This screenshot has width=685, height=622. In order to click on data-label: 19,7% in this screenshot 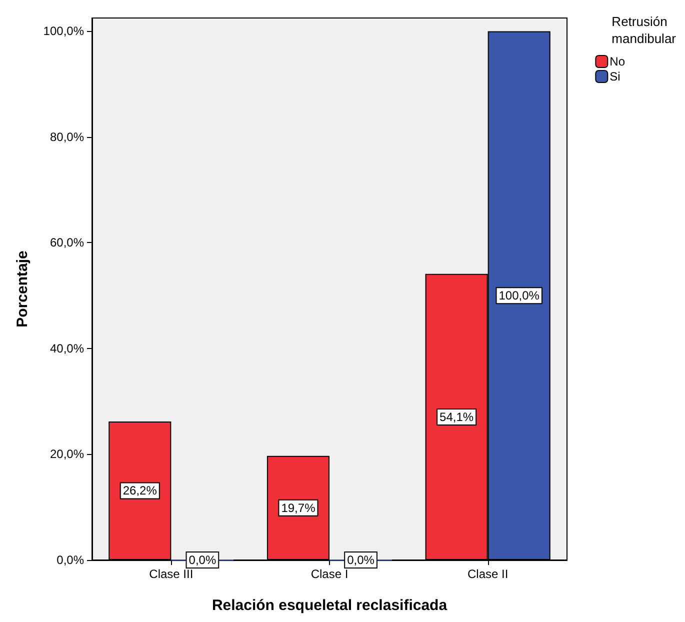, I will do `click(298, 507)`.